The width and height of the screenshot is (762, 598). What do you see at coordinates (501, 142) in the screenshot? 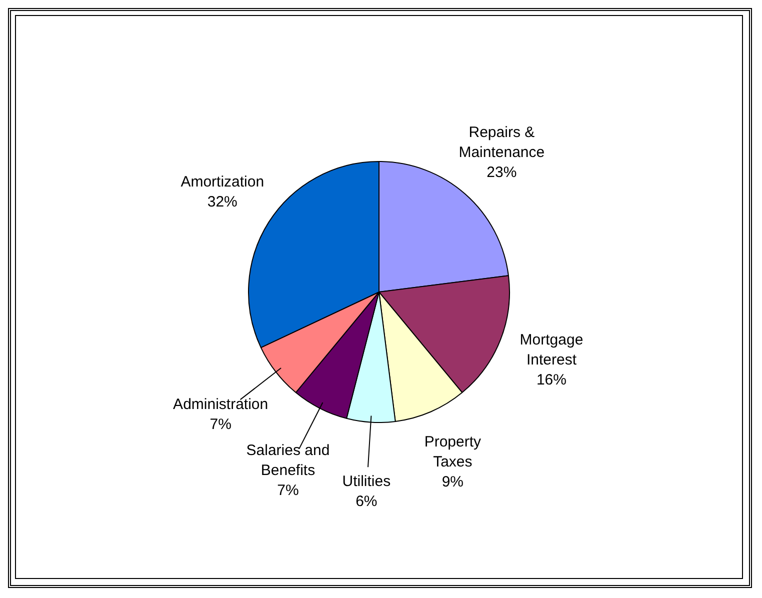
I see `slice-label: Repairs & Maintenance` at bounding box center [501, 142].